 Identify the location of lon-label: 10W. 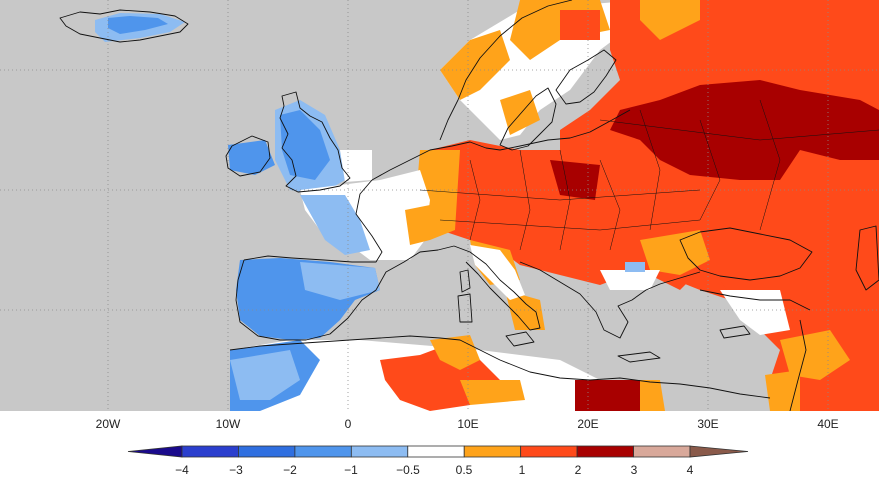
(228, 424).